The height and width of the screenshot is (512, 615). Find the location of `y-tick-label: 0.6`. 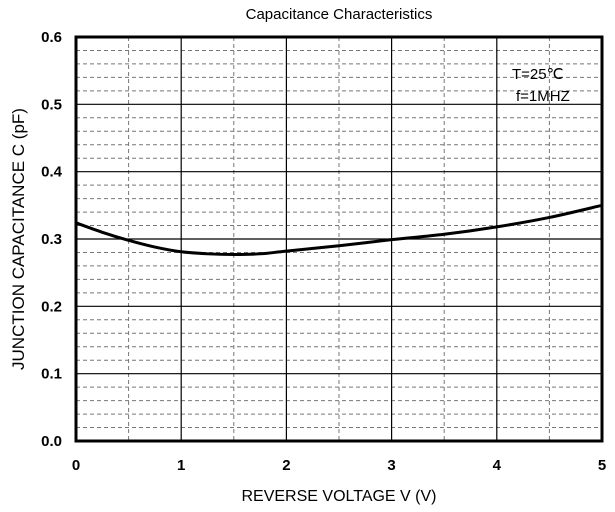

y-tick-label: 0.6 is located at coordinates (51, 37).